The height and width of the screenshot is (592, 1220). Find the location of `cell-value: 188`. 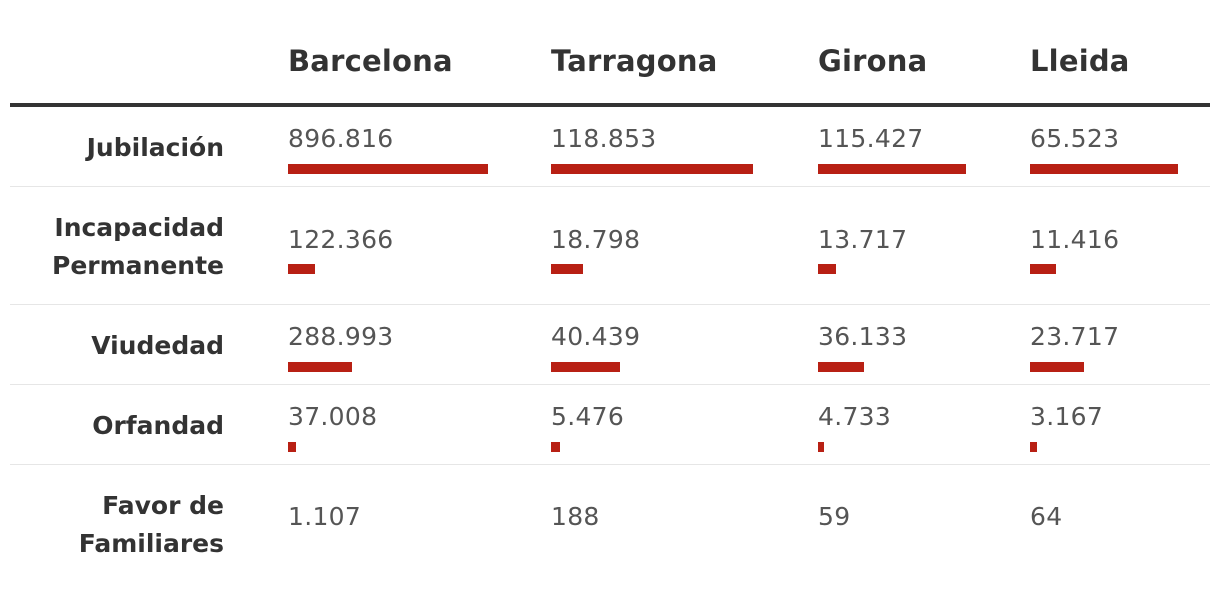

cell-value: 188 is located at coordinates (575, 516).